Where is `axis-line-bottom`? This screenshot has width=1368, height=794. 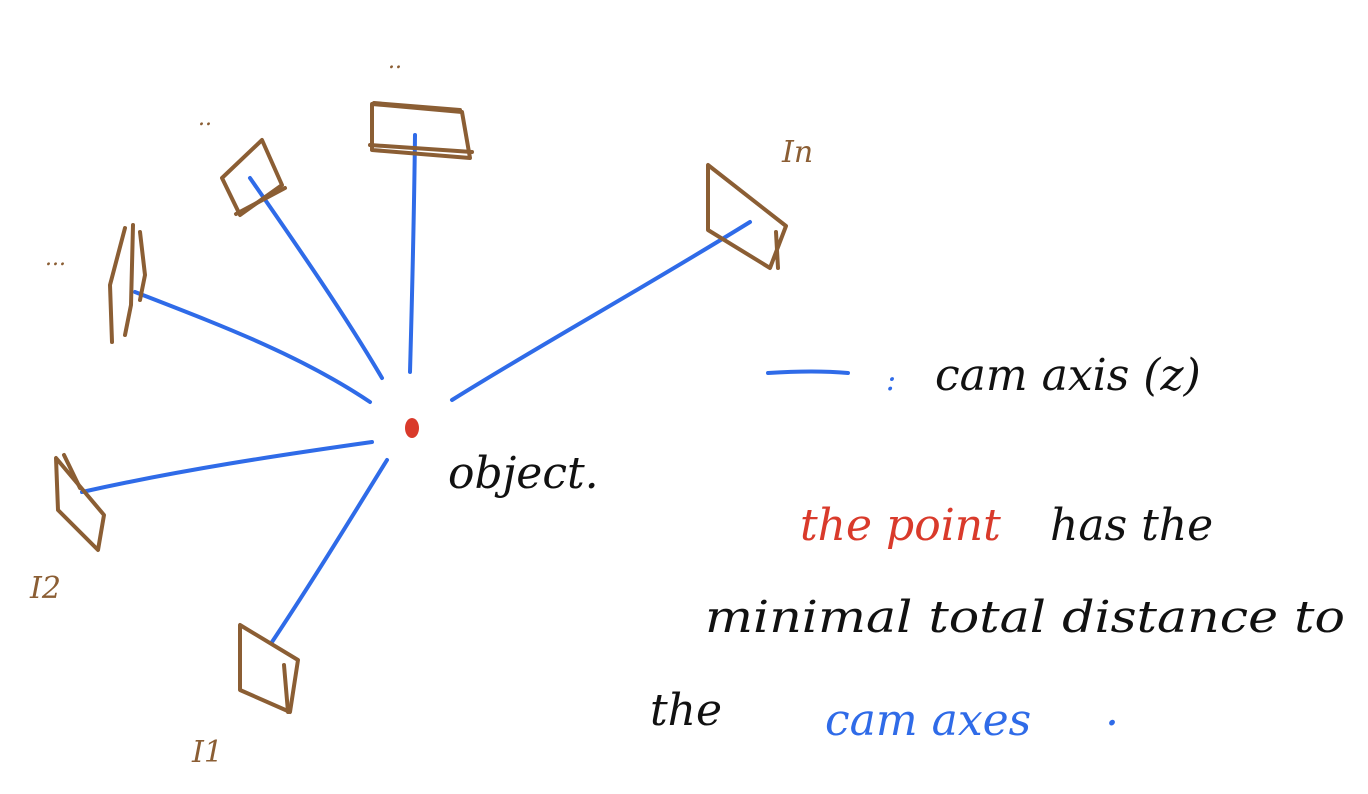
axis-line-bottom is located at coordinates (329, 551).